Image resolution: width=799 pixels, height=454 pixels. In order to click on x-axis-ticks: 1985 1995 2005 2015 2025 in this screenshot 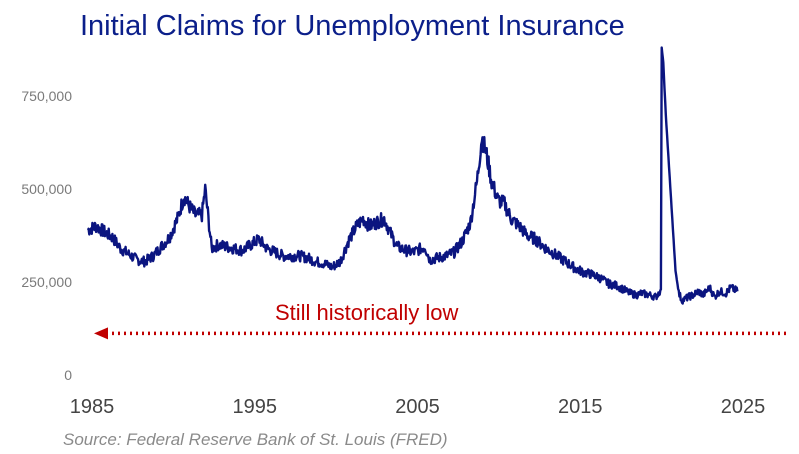, I will do `click(418, 407)`.